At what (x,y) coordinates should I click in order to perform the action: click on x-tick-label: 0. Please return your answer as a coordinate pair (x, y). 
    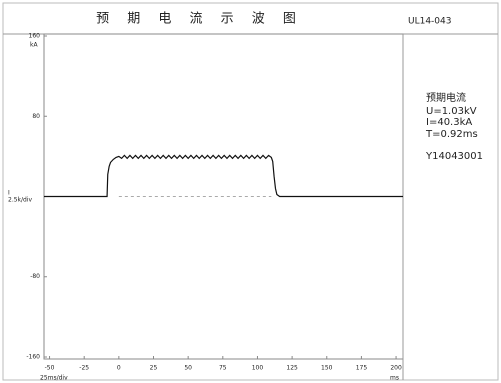
    Looking at the image, I should click on (119, 368).